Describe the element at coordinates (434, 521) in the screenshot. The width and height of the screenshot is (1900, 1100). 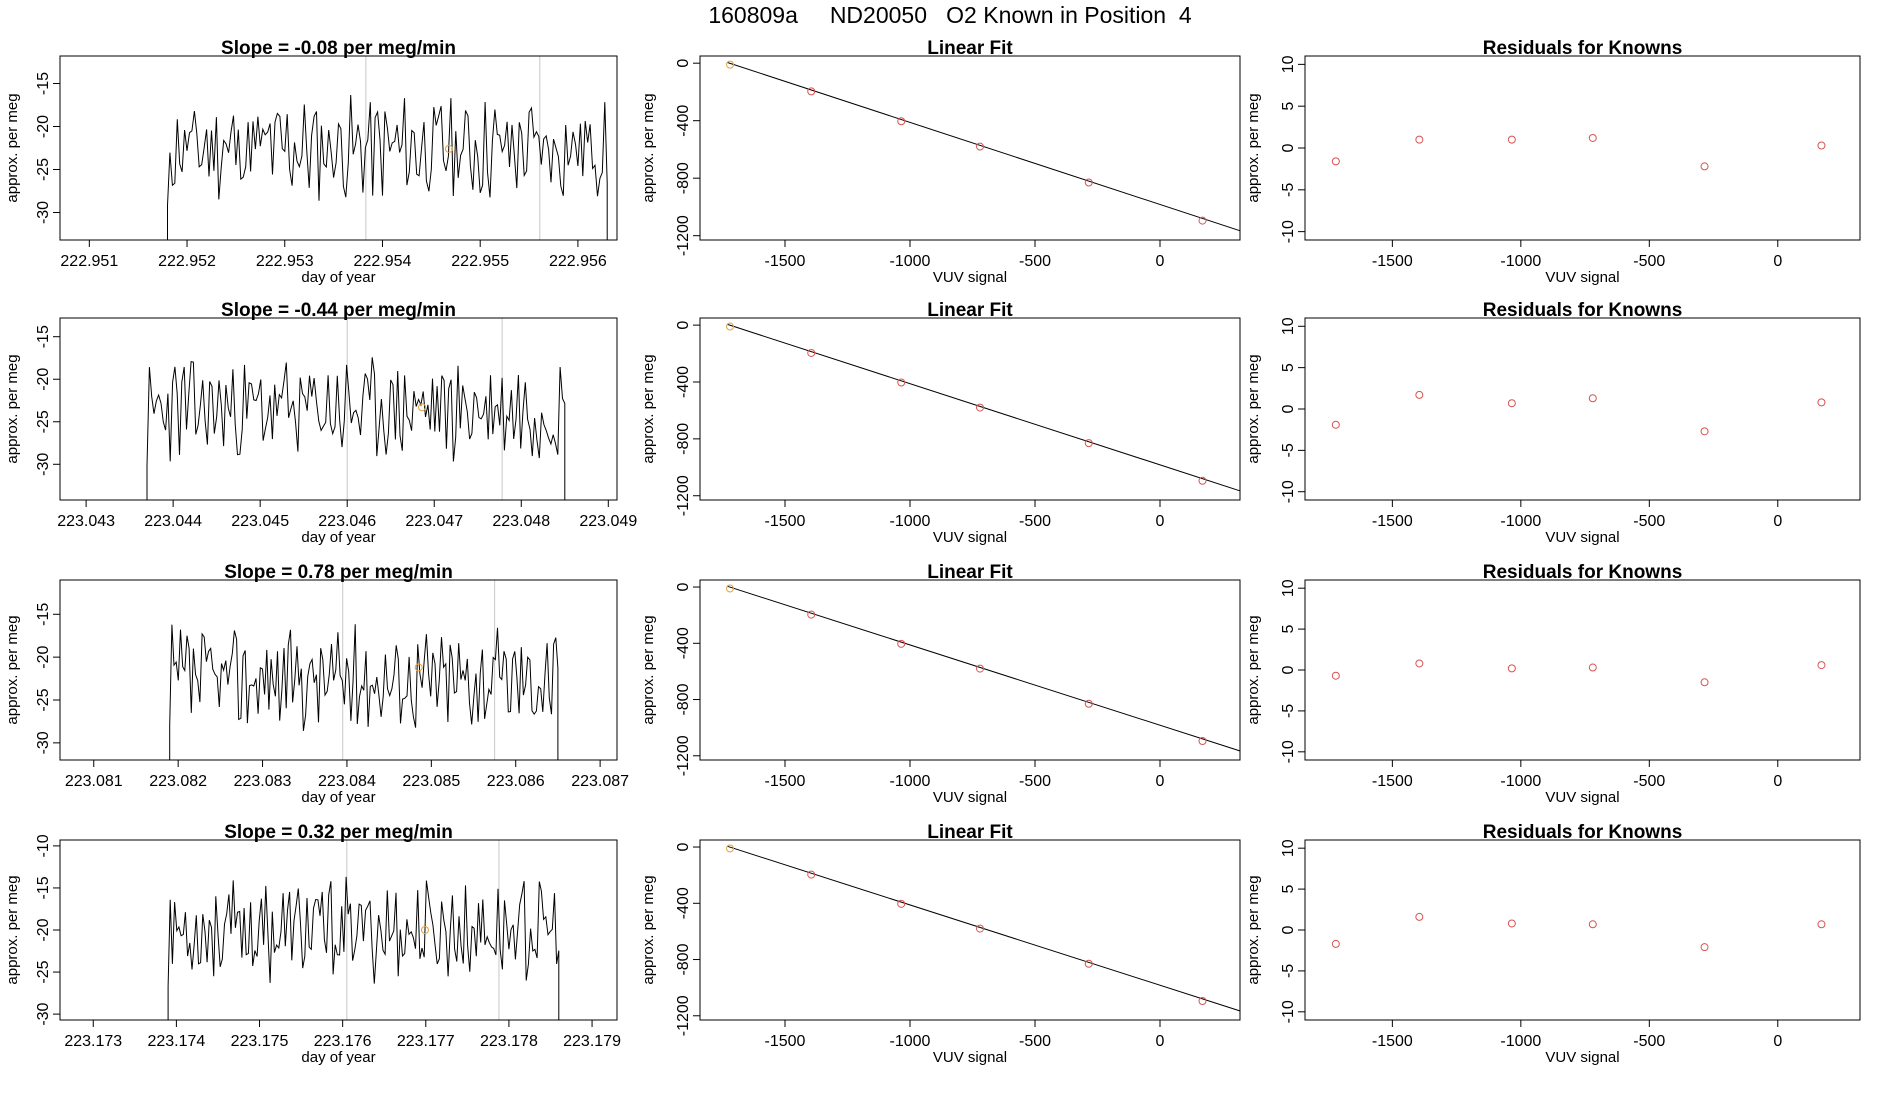
I see `x-tick-label: 223.047` at that location.